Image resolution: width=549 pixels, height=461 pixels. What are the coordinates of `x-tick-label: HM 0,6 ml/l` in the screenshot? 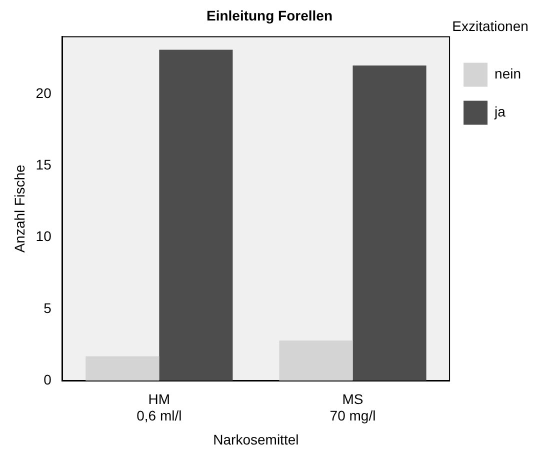 It's located at (159, 407).